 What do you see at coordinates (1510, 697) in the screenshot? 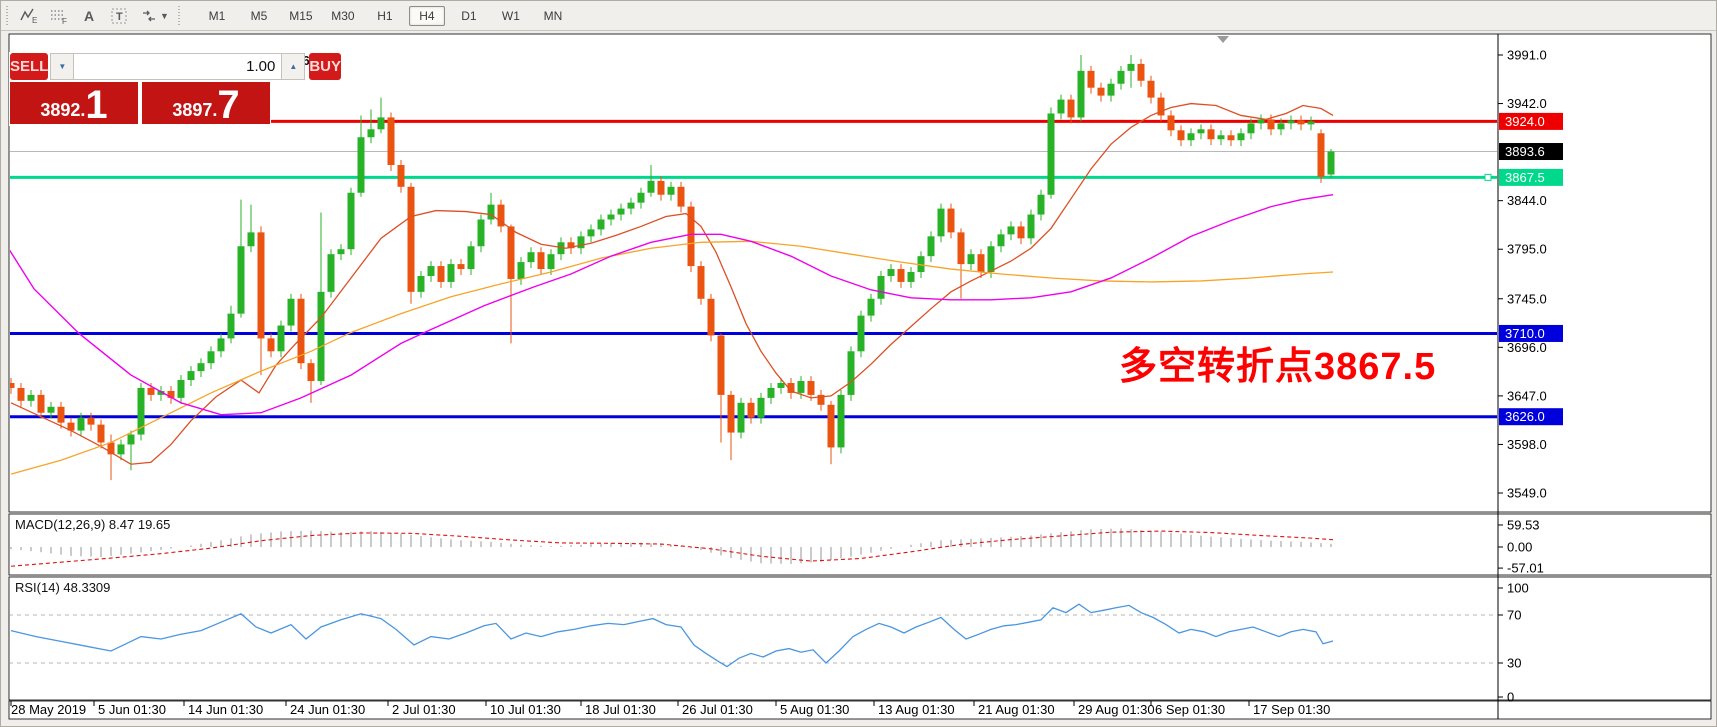
I see `rsi-tick-label: 0` at bounding box center [1510, 697].